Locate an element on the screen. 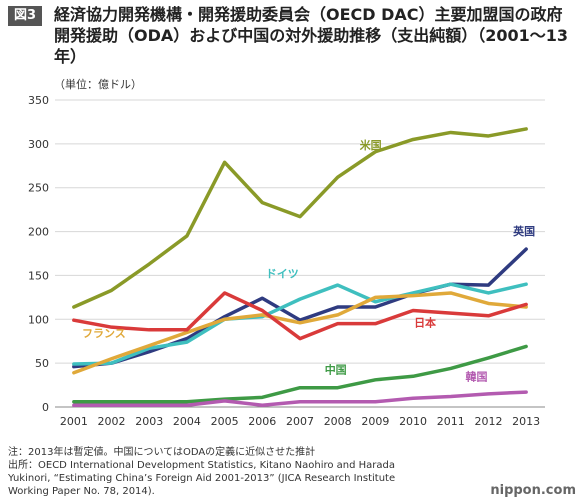 Image resolution: width=584 pixels, height=504 pixels. x-tick-label: 2001 is located at coordinates (74, 421).